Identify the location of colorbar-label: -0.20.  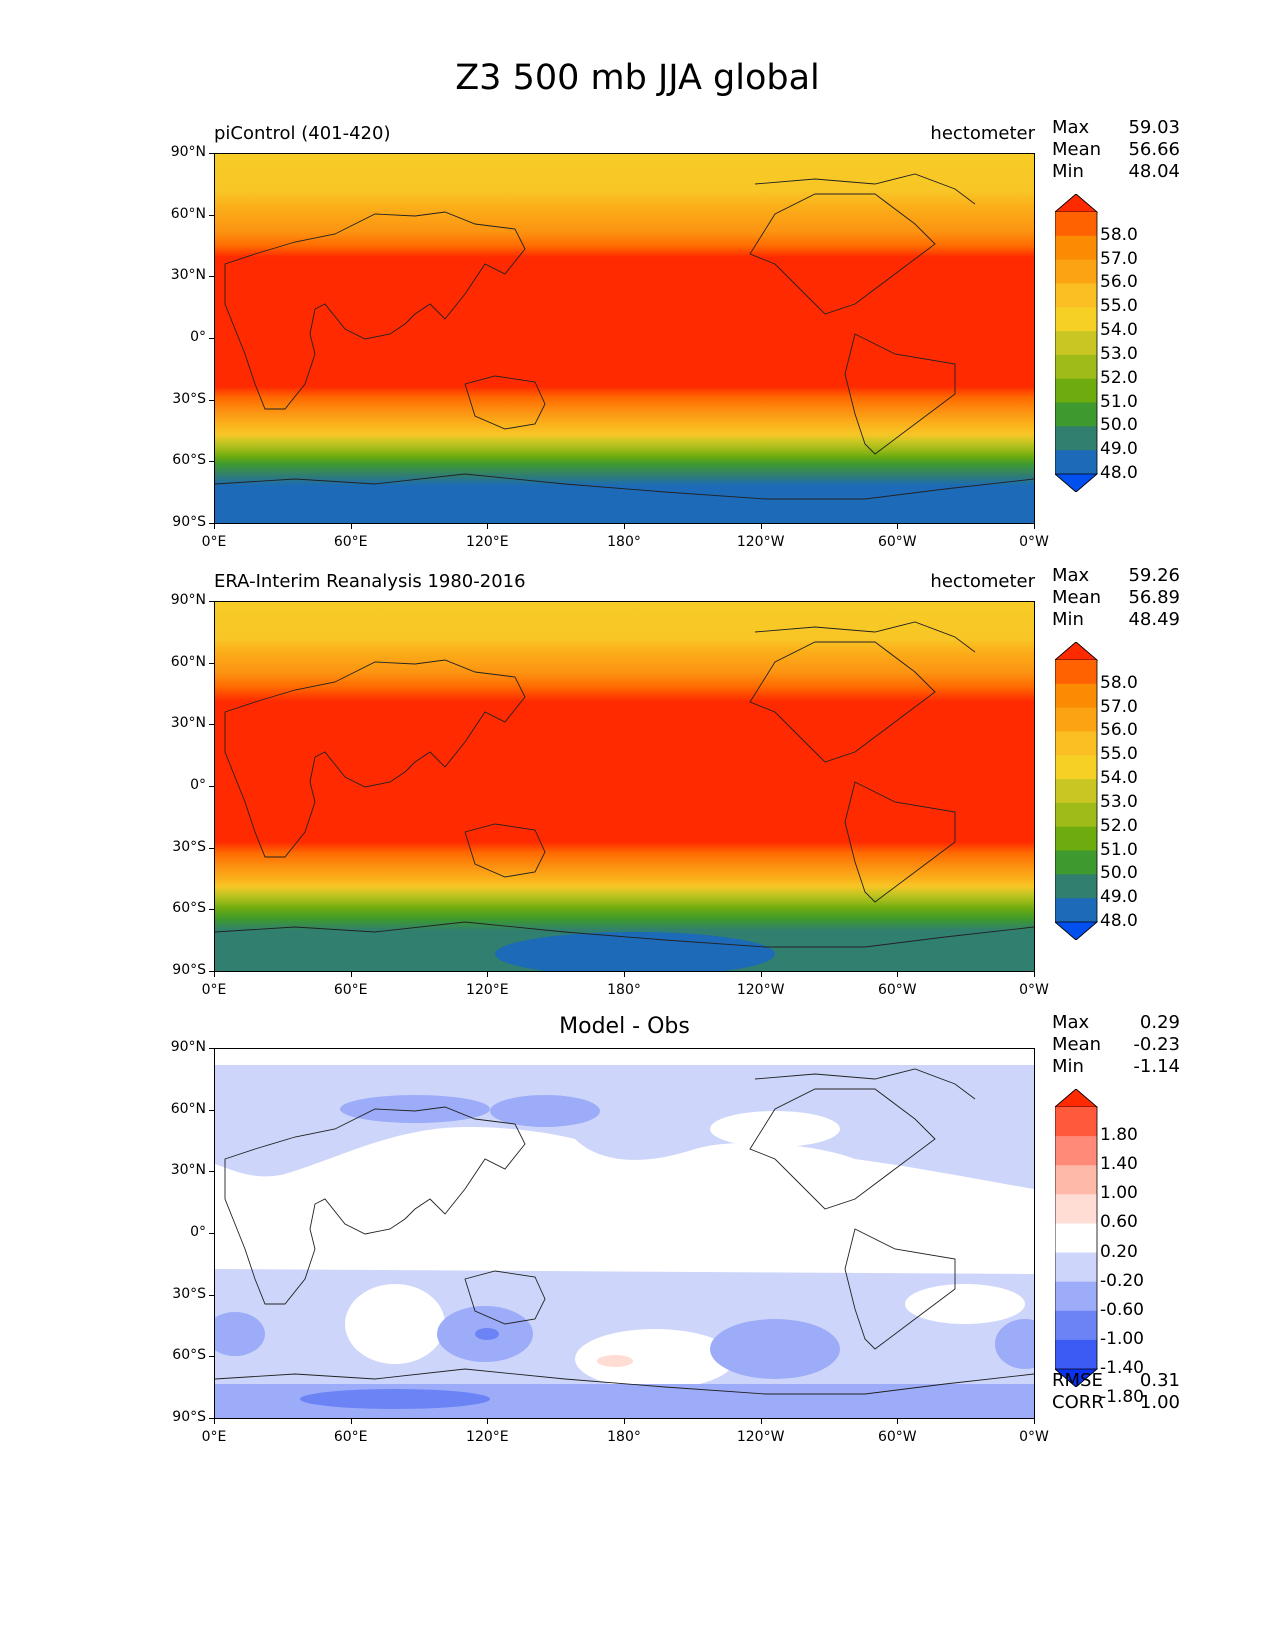
(1122, 1280).